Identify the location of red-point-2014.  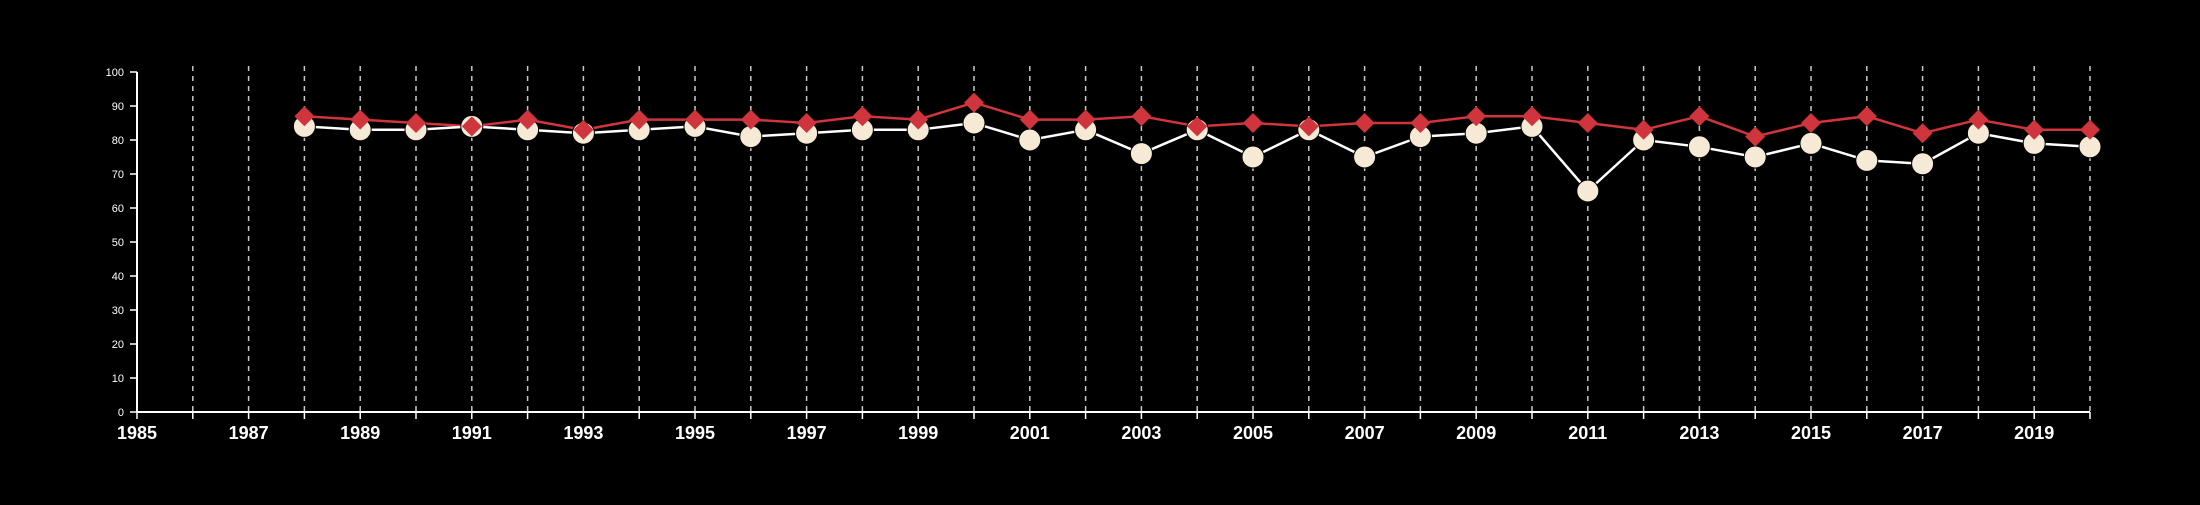
(1755, 136).